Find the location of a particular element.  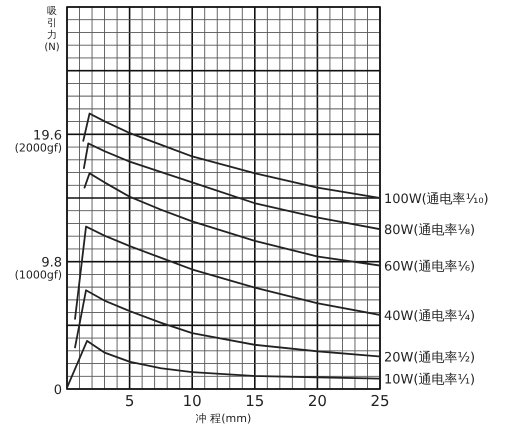

x-tick-label: 10 is located at coordinates (192, 401).